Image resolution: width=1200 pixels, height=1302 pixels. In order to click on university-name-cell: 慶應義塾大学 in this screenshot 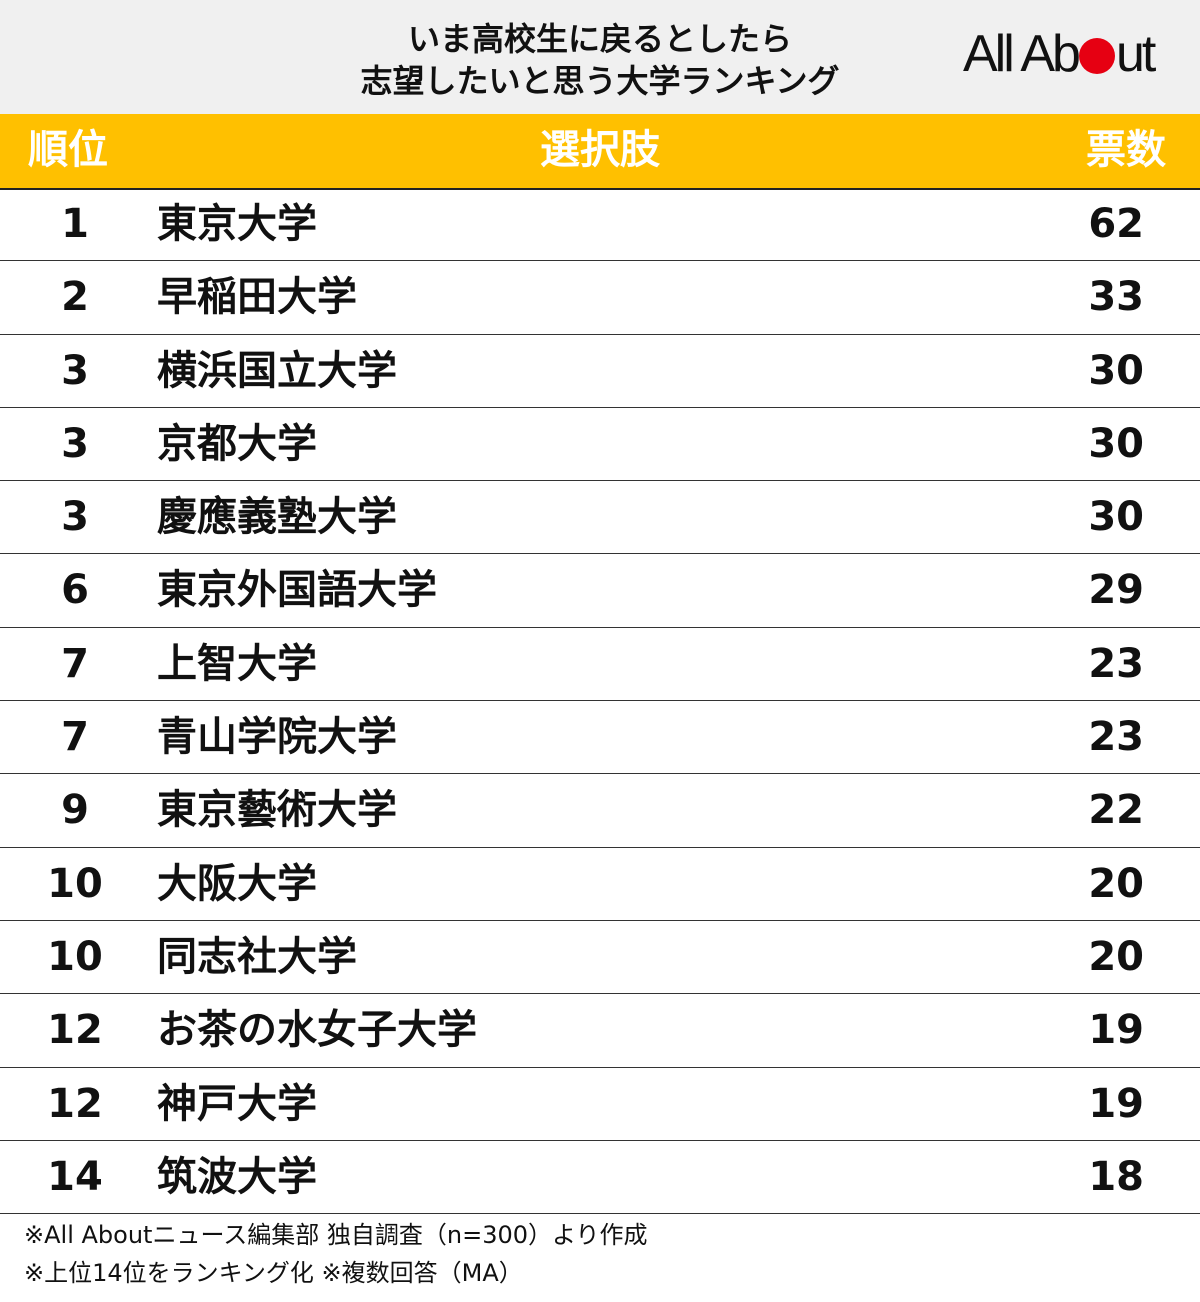, I will do `click(277, 517)`.